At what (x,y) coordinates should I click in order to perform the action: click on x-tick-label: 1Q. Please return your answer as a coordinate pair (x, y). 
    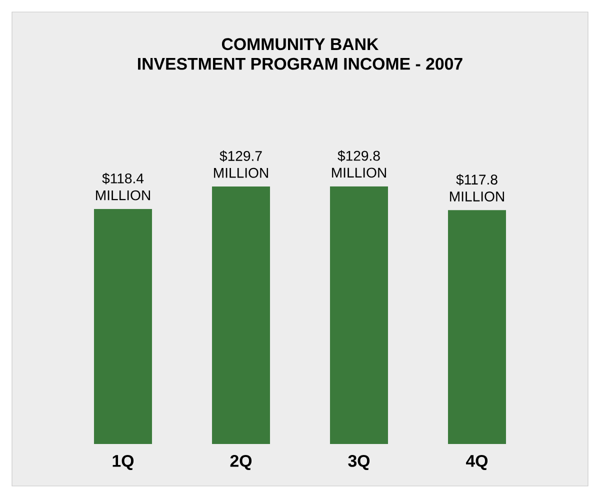
    Looking at the image, I should click on (123, 462).